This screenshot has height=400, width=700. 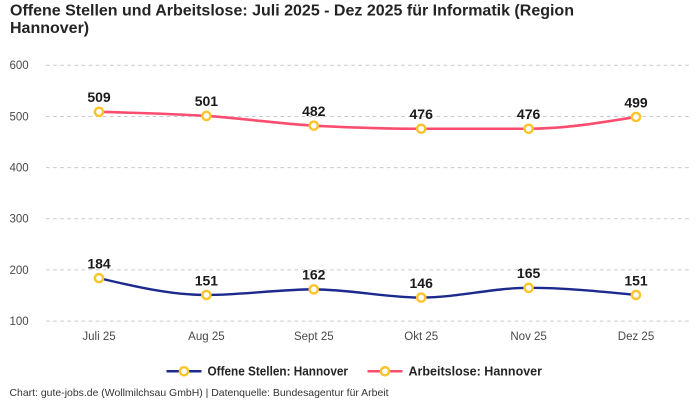 I want to click on svg-text: 146, so click(x=422, y=283).